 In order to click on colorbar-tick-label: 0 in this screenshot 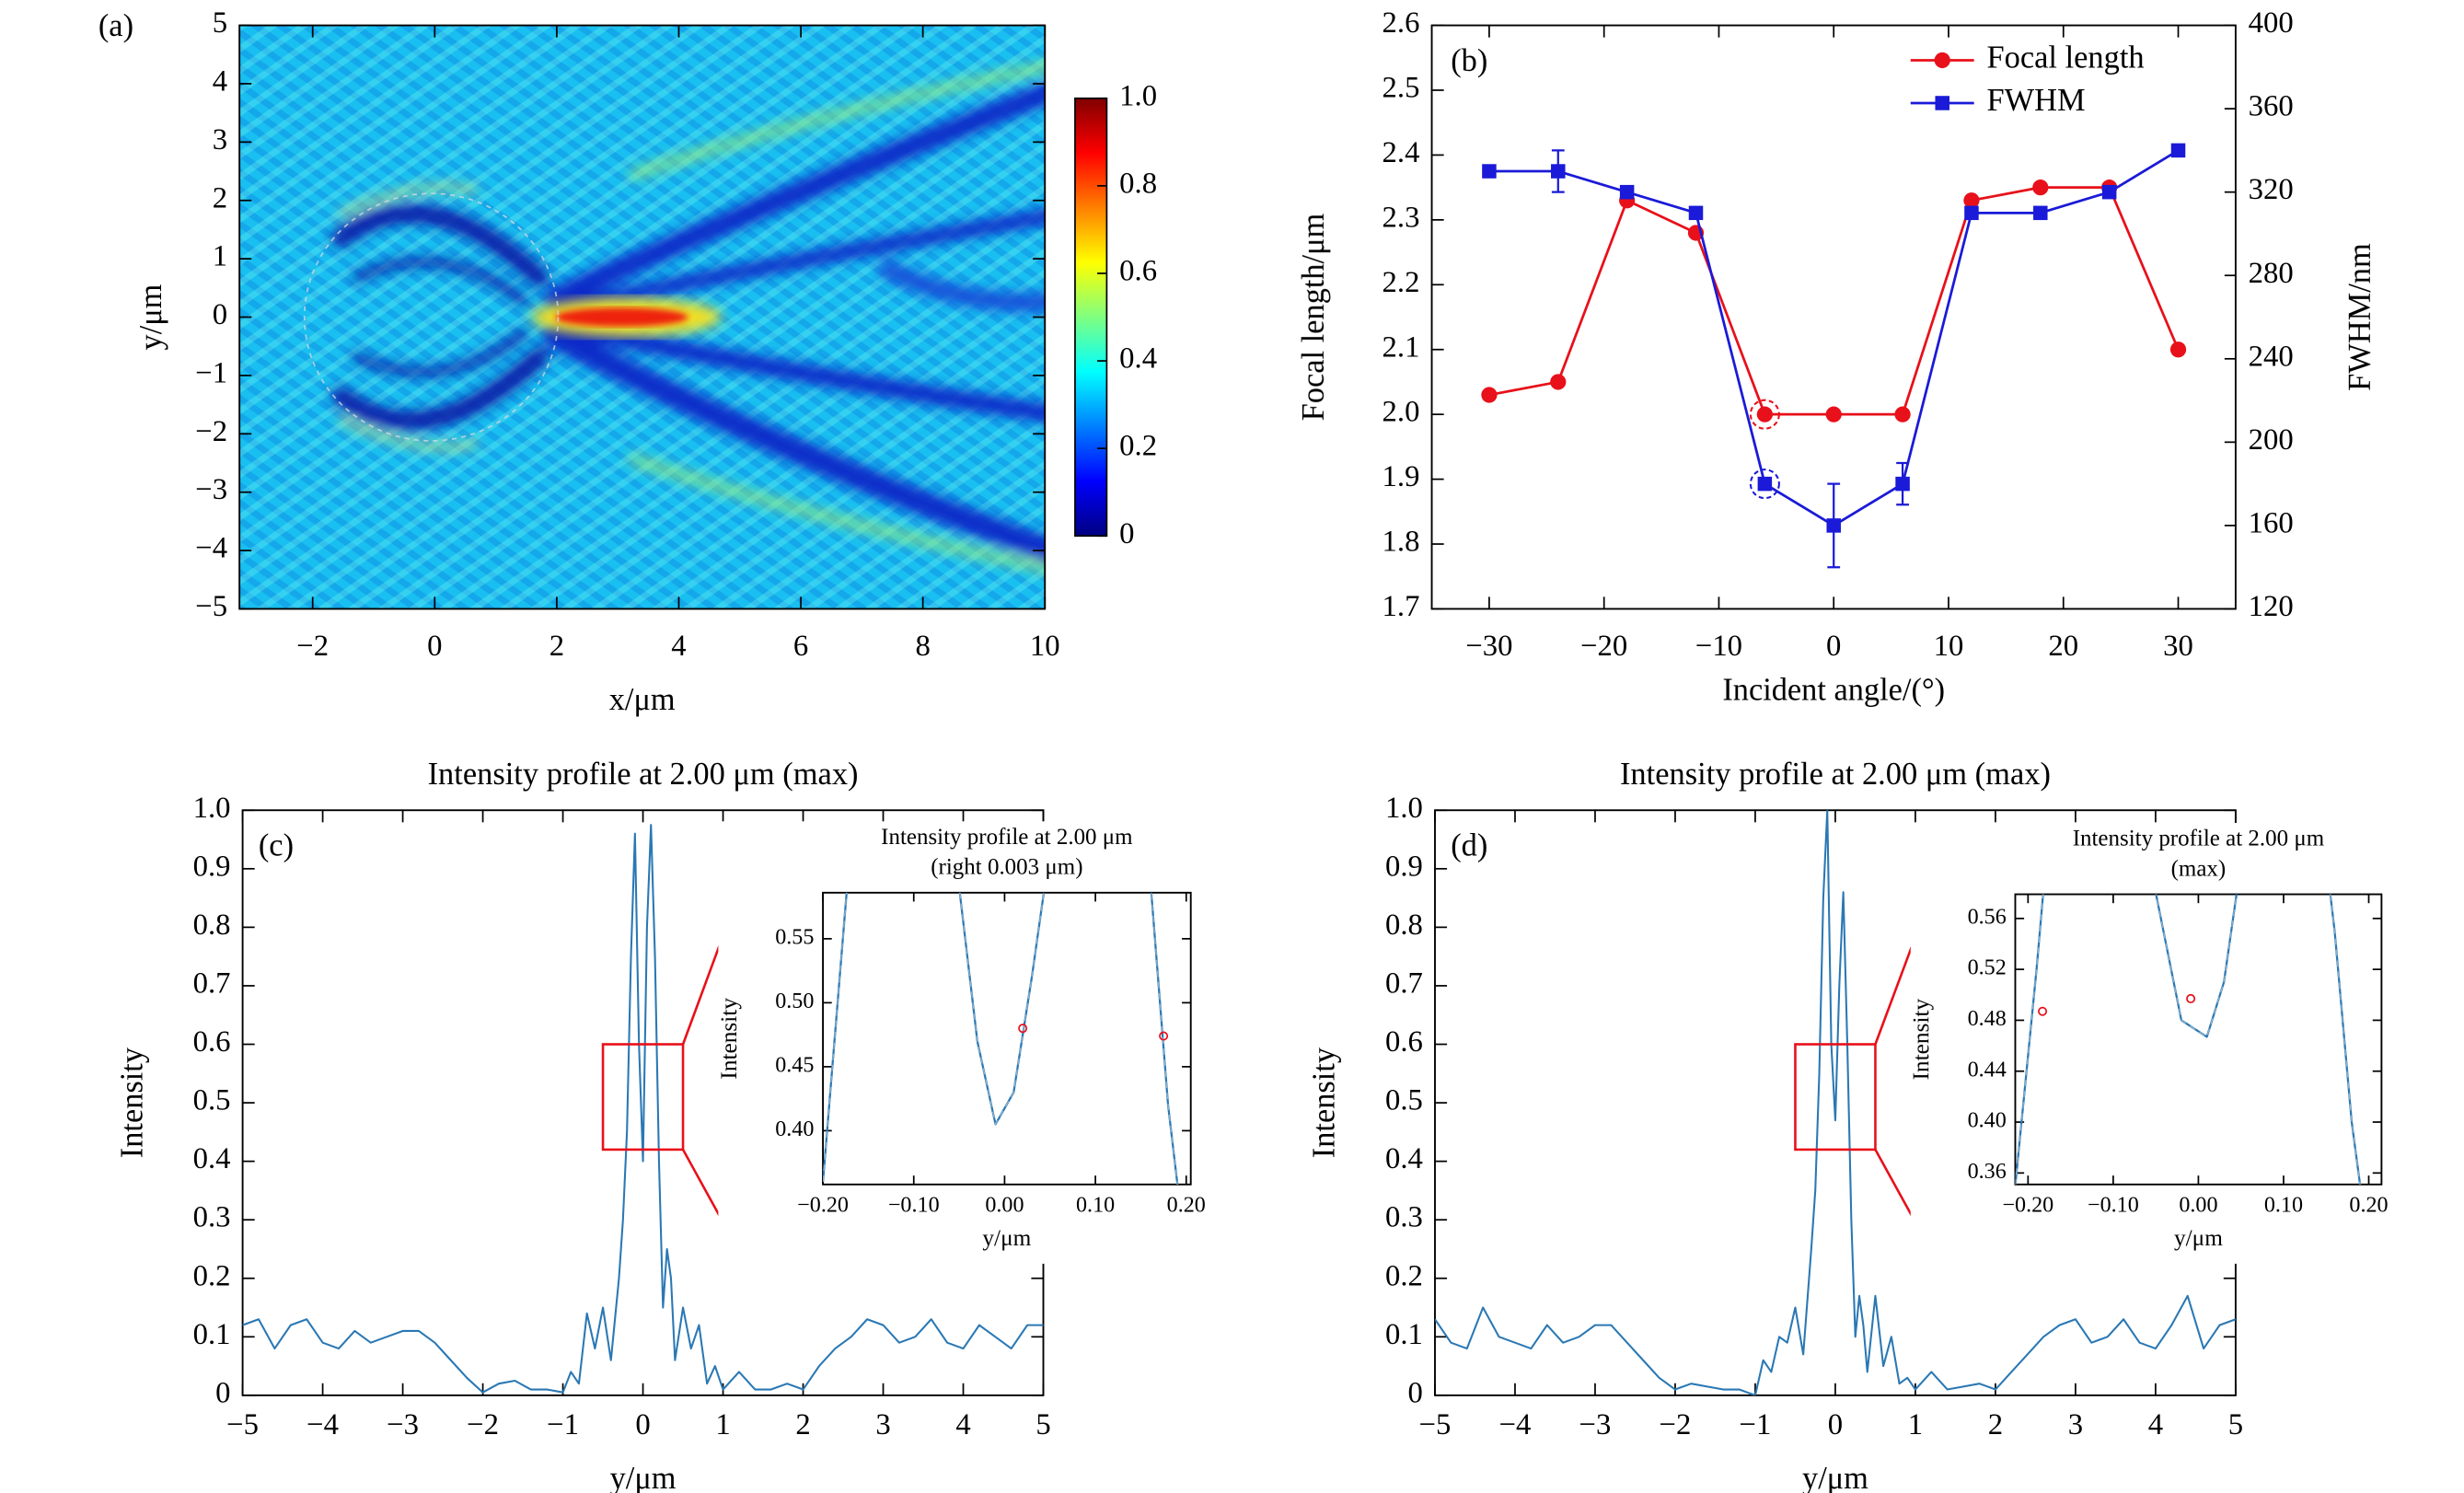, I will do `click(1126, 533)`.